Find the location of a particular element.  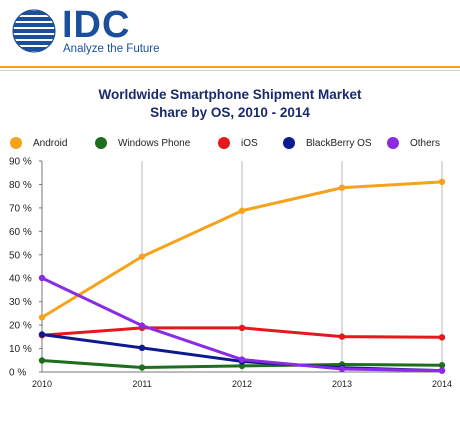

legend-item-android: Android is located at coordinates (38, 143).